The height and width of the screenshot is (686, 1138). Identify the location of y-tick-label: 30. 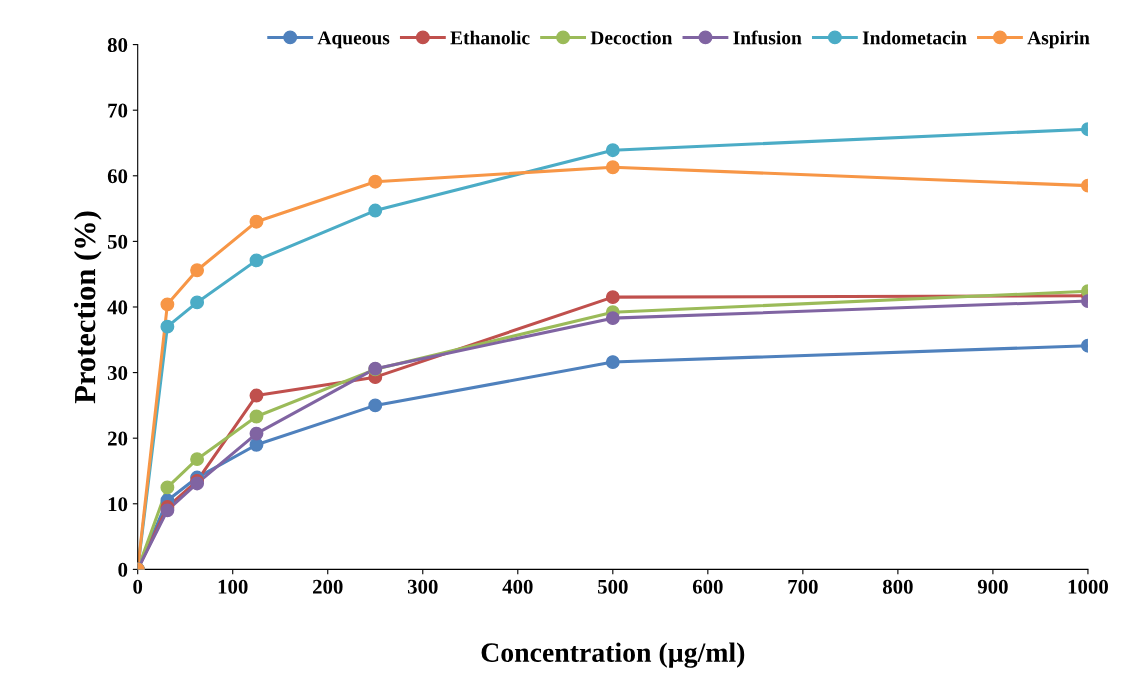
(117, 373).